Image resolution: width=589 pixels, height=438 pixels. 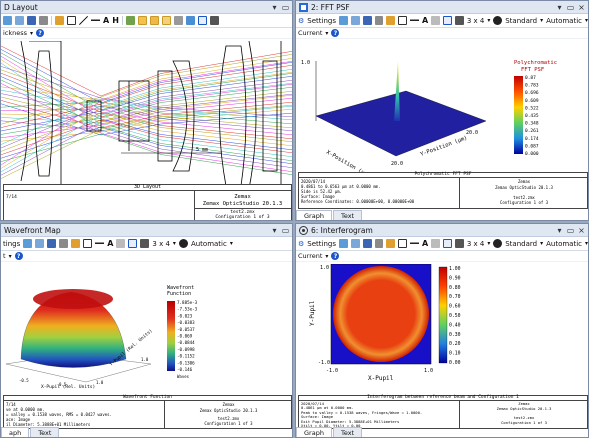 What do you see at coordinates (4, 256) in the screenshot?
I see `current-config-label: t` at bounding box center [4, 256].